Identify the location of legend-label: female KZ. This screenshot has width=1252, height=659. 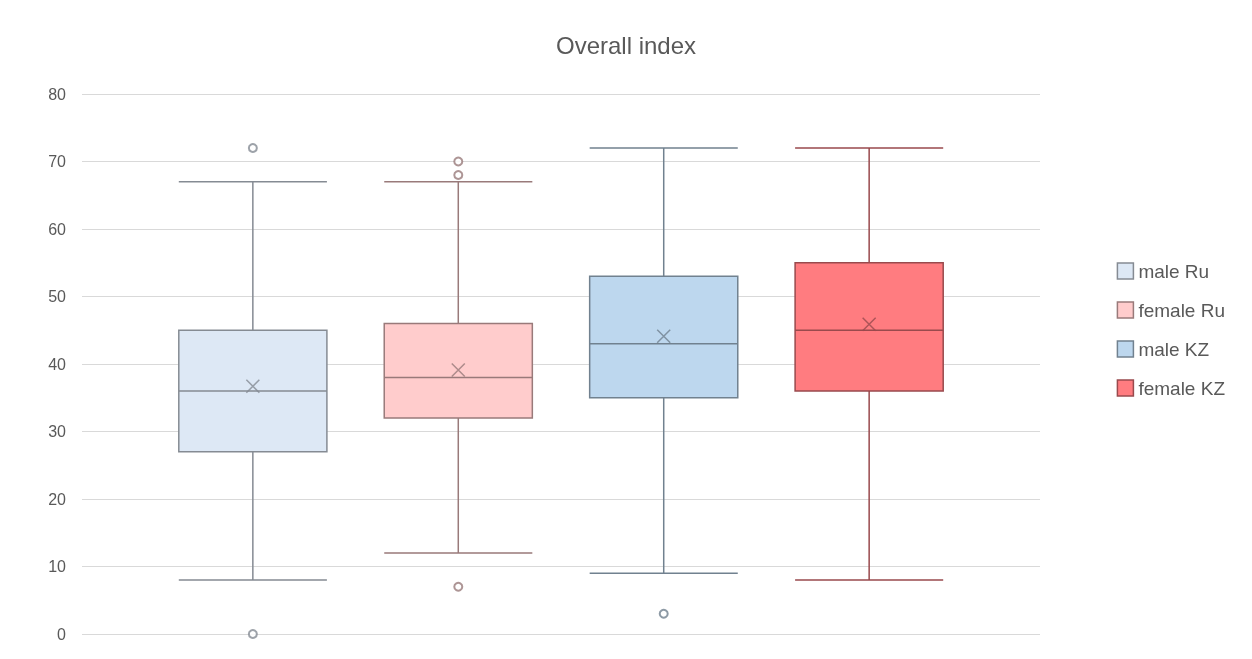
(1182, 388).